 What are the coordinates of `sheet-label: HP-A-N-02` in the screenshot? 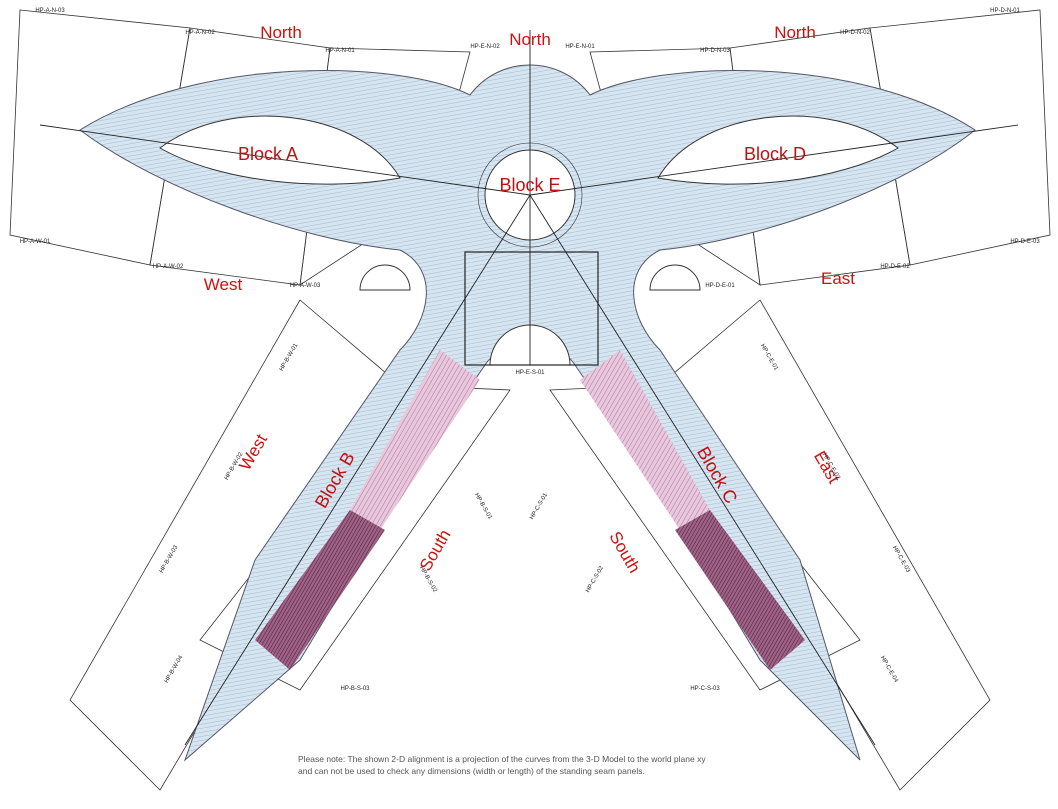 It's located at (200, 33).